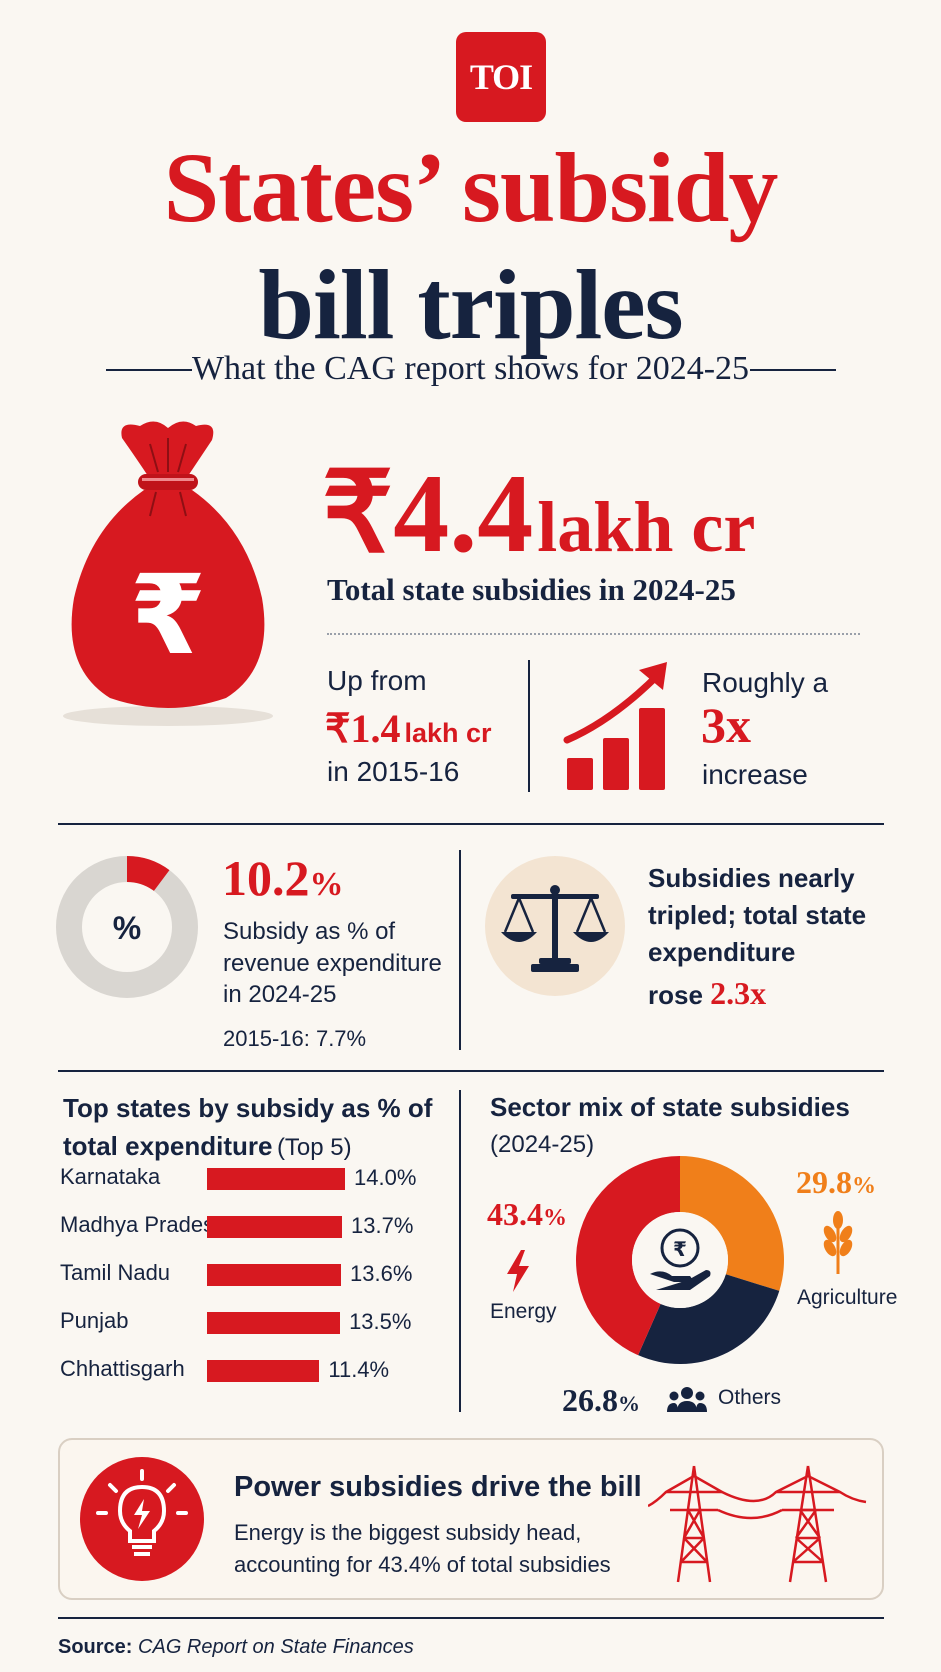 The width and height of the screenshot is (941, 1672). What do you see at coordinates (675, 994) in the screenshot?
I see `comparison-line-4-prefix: rose` at bounding box center [675, 994].